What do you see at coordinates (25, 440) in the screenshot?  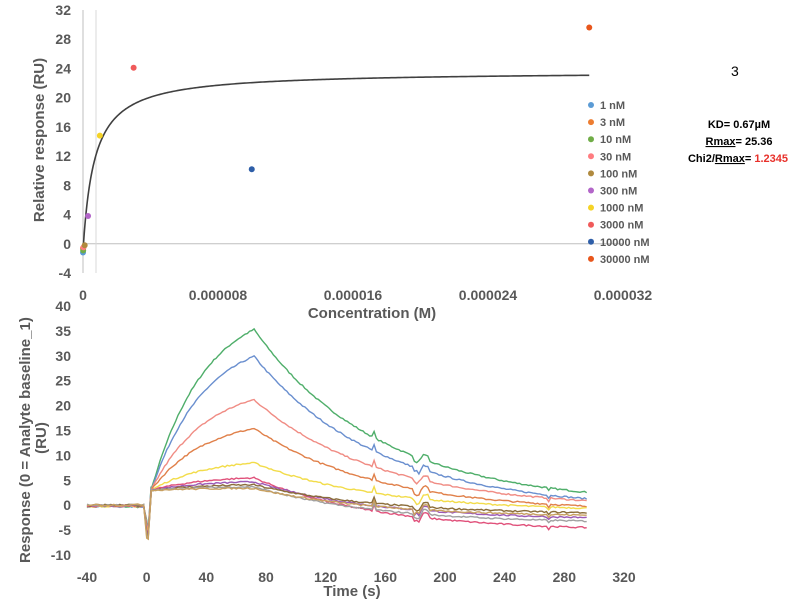 I see `bottom-y-axis-title-line1: Response (0 = Analyte baseline_1)` at bounding box center [25, 440].